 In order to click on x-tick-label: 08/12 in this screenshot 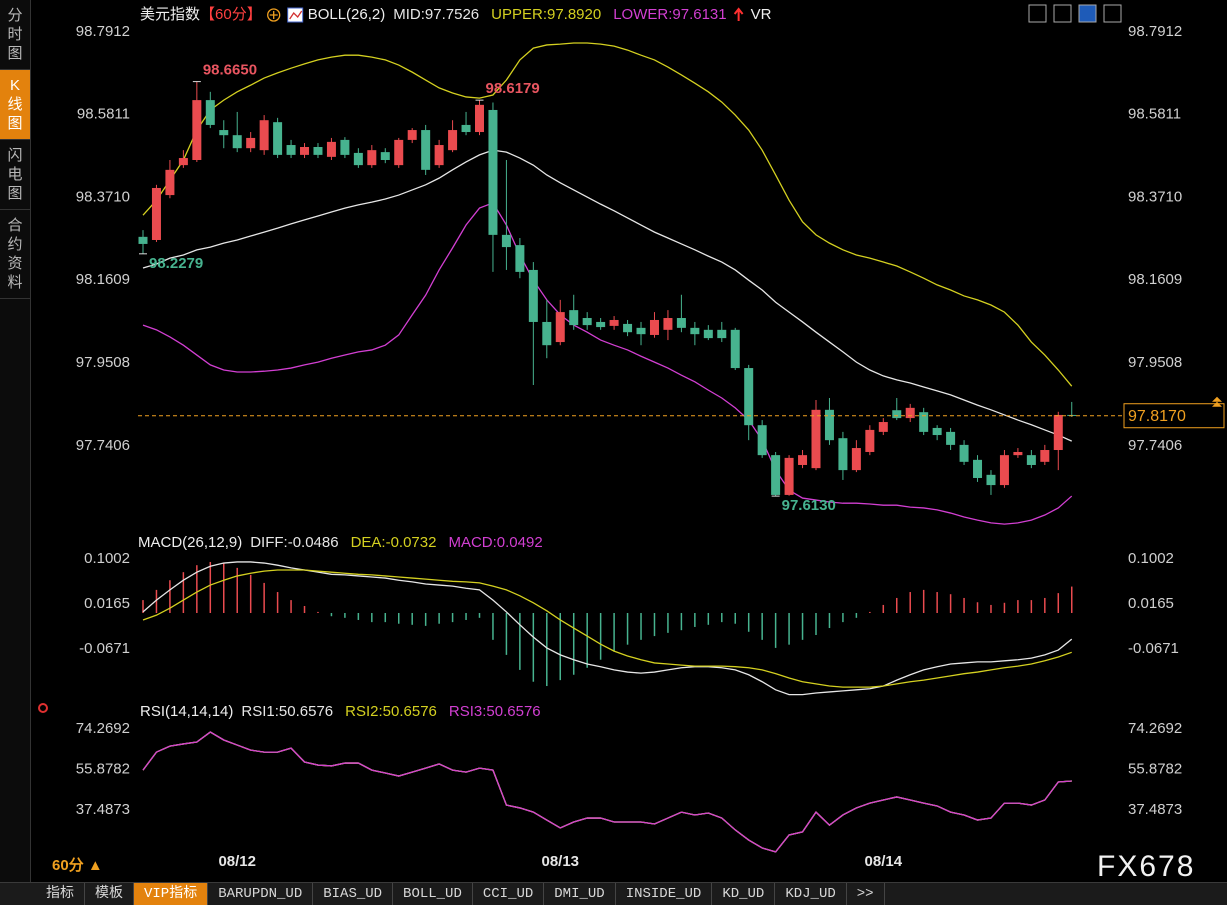, I will do `click(237, 861)`.